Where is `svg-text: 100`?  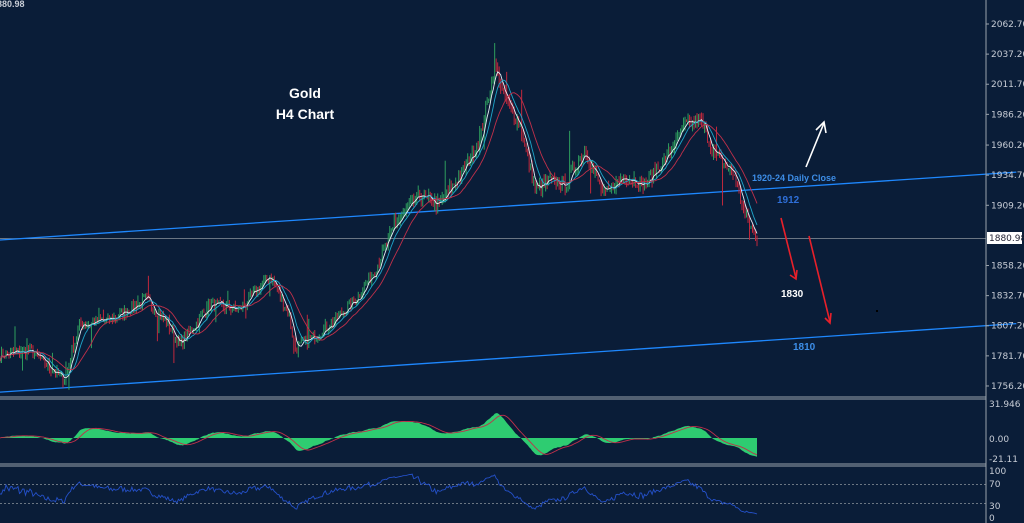
svg-text: 100 is located at coordinates (997, 472).